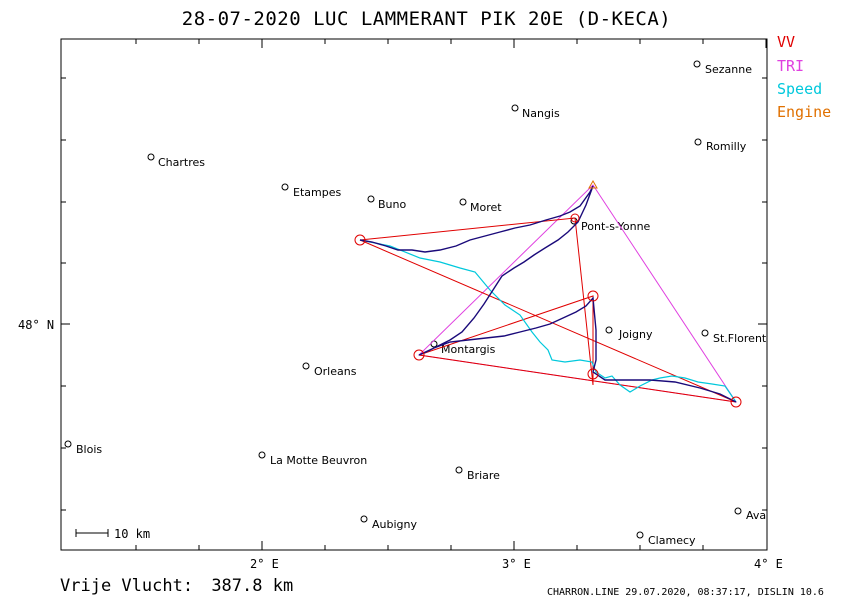 Image resolution: width=853 pixels, height=603 pixels. Describe the element at coordinates (791, 66) in the screenshot. I see `legend-tri: TRI` at that location.